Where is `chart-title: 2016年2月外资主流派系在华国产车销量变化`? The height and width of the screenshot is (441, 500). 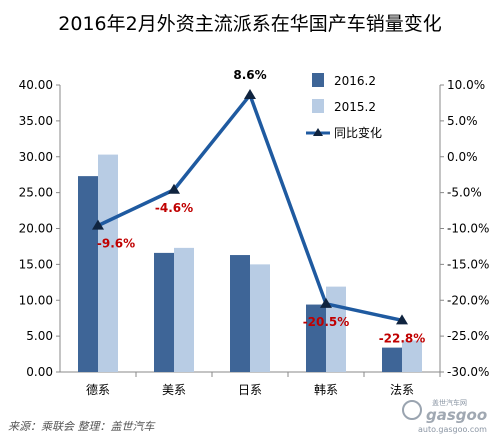
chart-title: 2016年2月外资主流派系在华国产车销量变化 is located at coordinates (249, 24).